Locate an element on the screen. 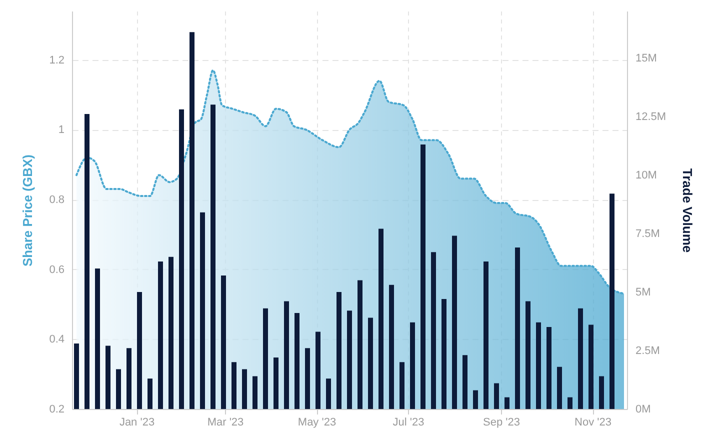 This screenshot has width=703, height=431. x-tick-label: Jul '23 is located at coordinates (408, 422).